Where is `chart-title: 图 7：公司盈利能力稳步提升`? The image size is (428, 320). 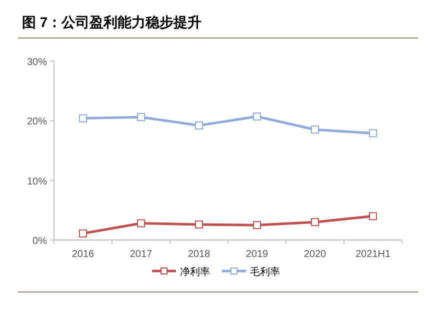
chart-title: 图 7：公司盈利能力稳步提升 is located at coordinates (112, 22).